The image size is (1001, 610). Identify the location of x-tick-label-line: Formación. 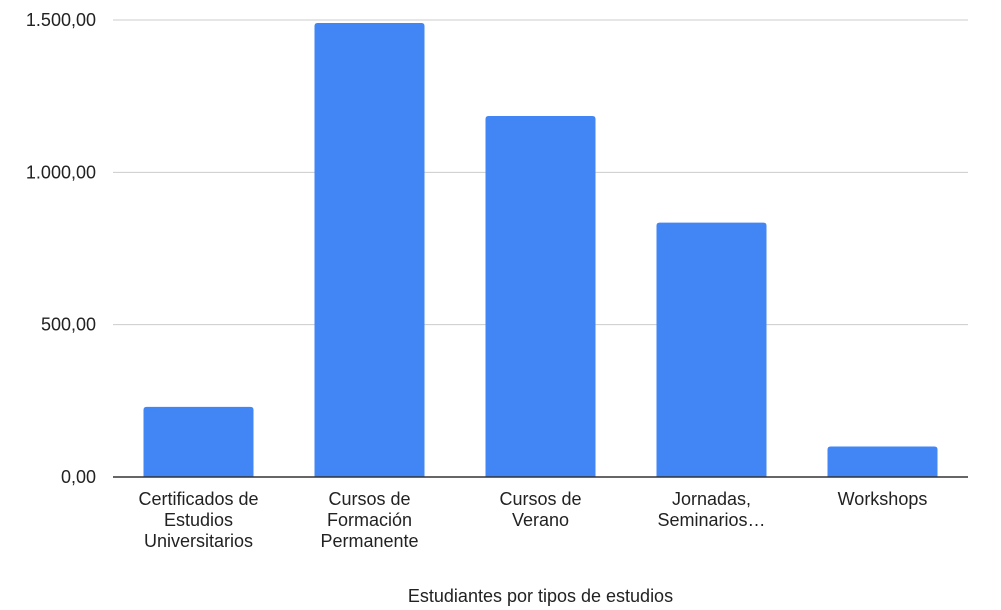
(369, 520).